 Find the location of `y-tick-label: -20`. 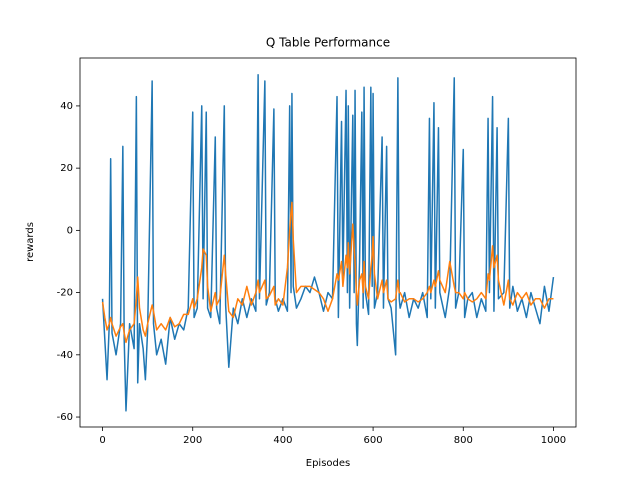

y-tick-label: -20 is located at coordinates (65, 293).